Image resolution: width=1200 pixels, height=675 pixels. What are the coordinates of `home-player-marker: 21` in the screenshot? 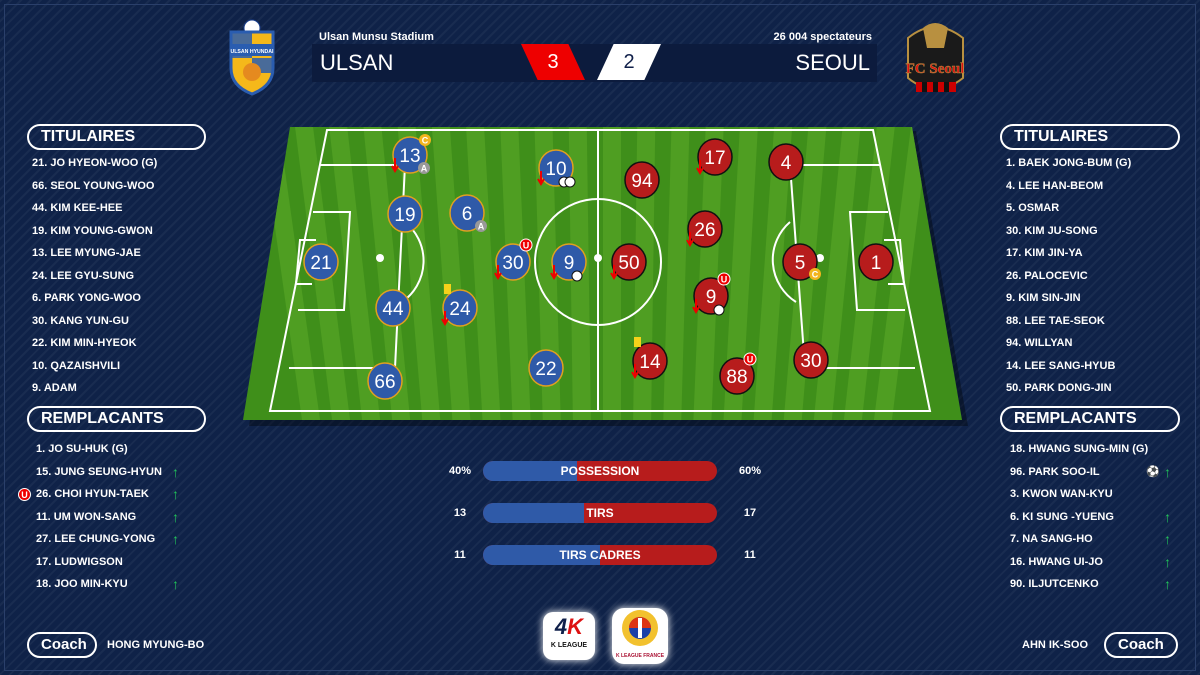 It's located at (321, 262).